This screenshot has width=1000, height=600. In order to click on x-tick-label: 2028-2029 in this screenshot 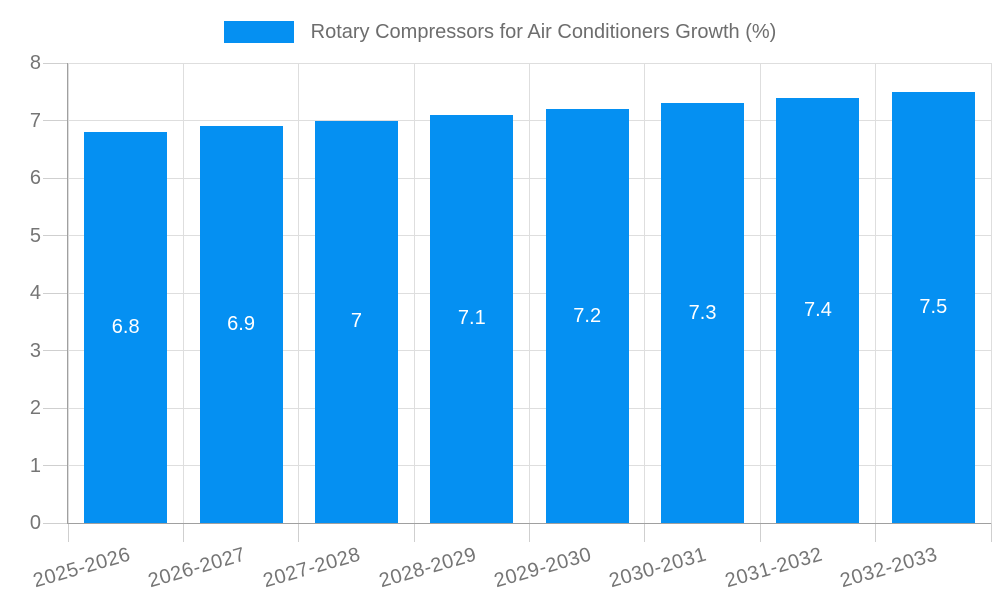, I will do `click(427, 568)`.